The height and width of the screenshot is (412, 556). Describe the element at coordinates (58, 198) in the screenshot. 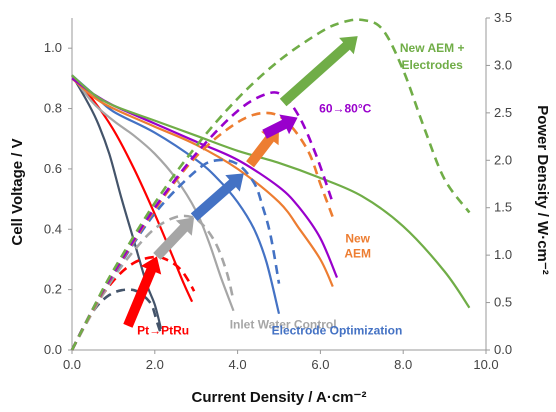

I see `left-y-axis-ticks: 0.0 0.2 0.4 0.6 0.8 1.0` at that location.